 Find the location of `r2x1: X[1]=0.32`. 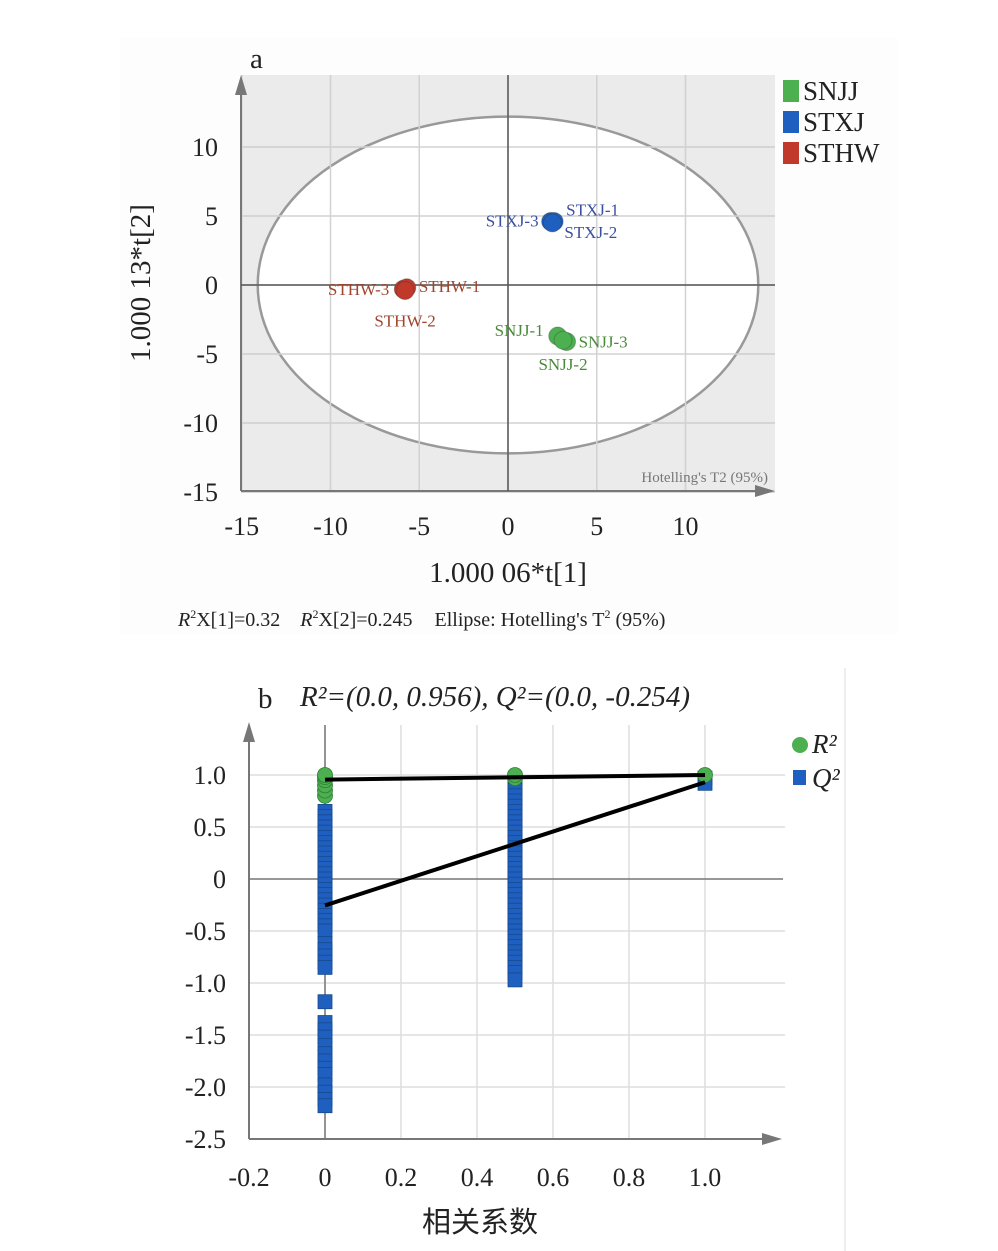

r2x1: X[1]=0.32 is located at coordinates (238, 620).